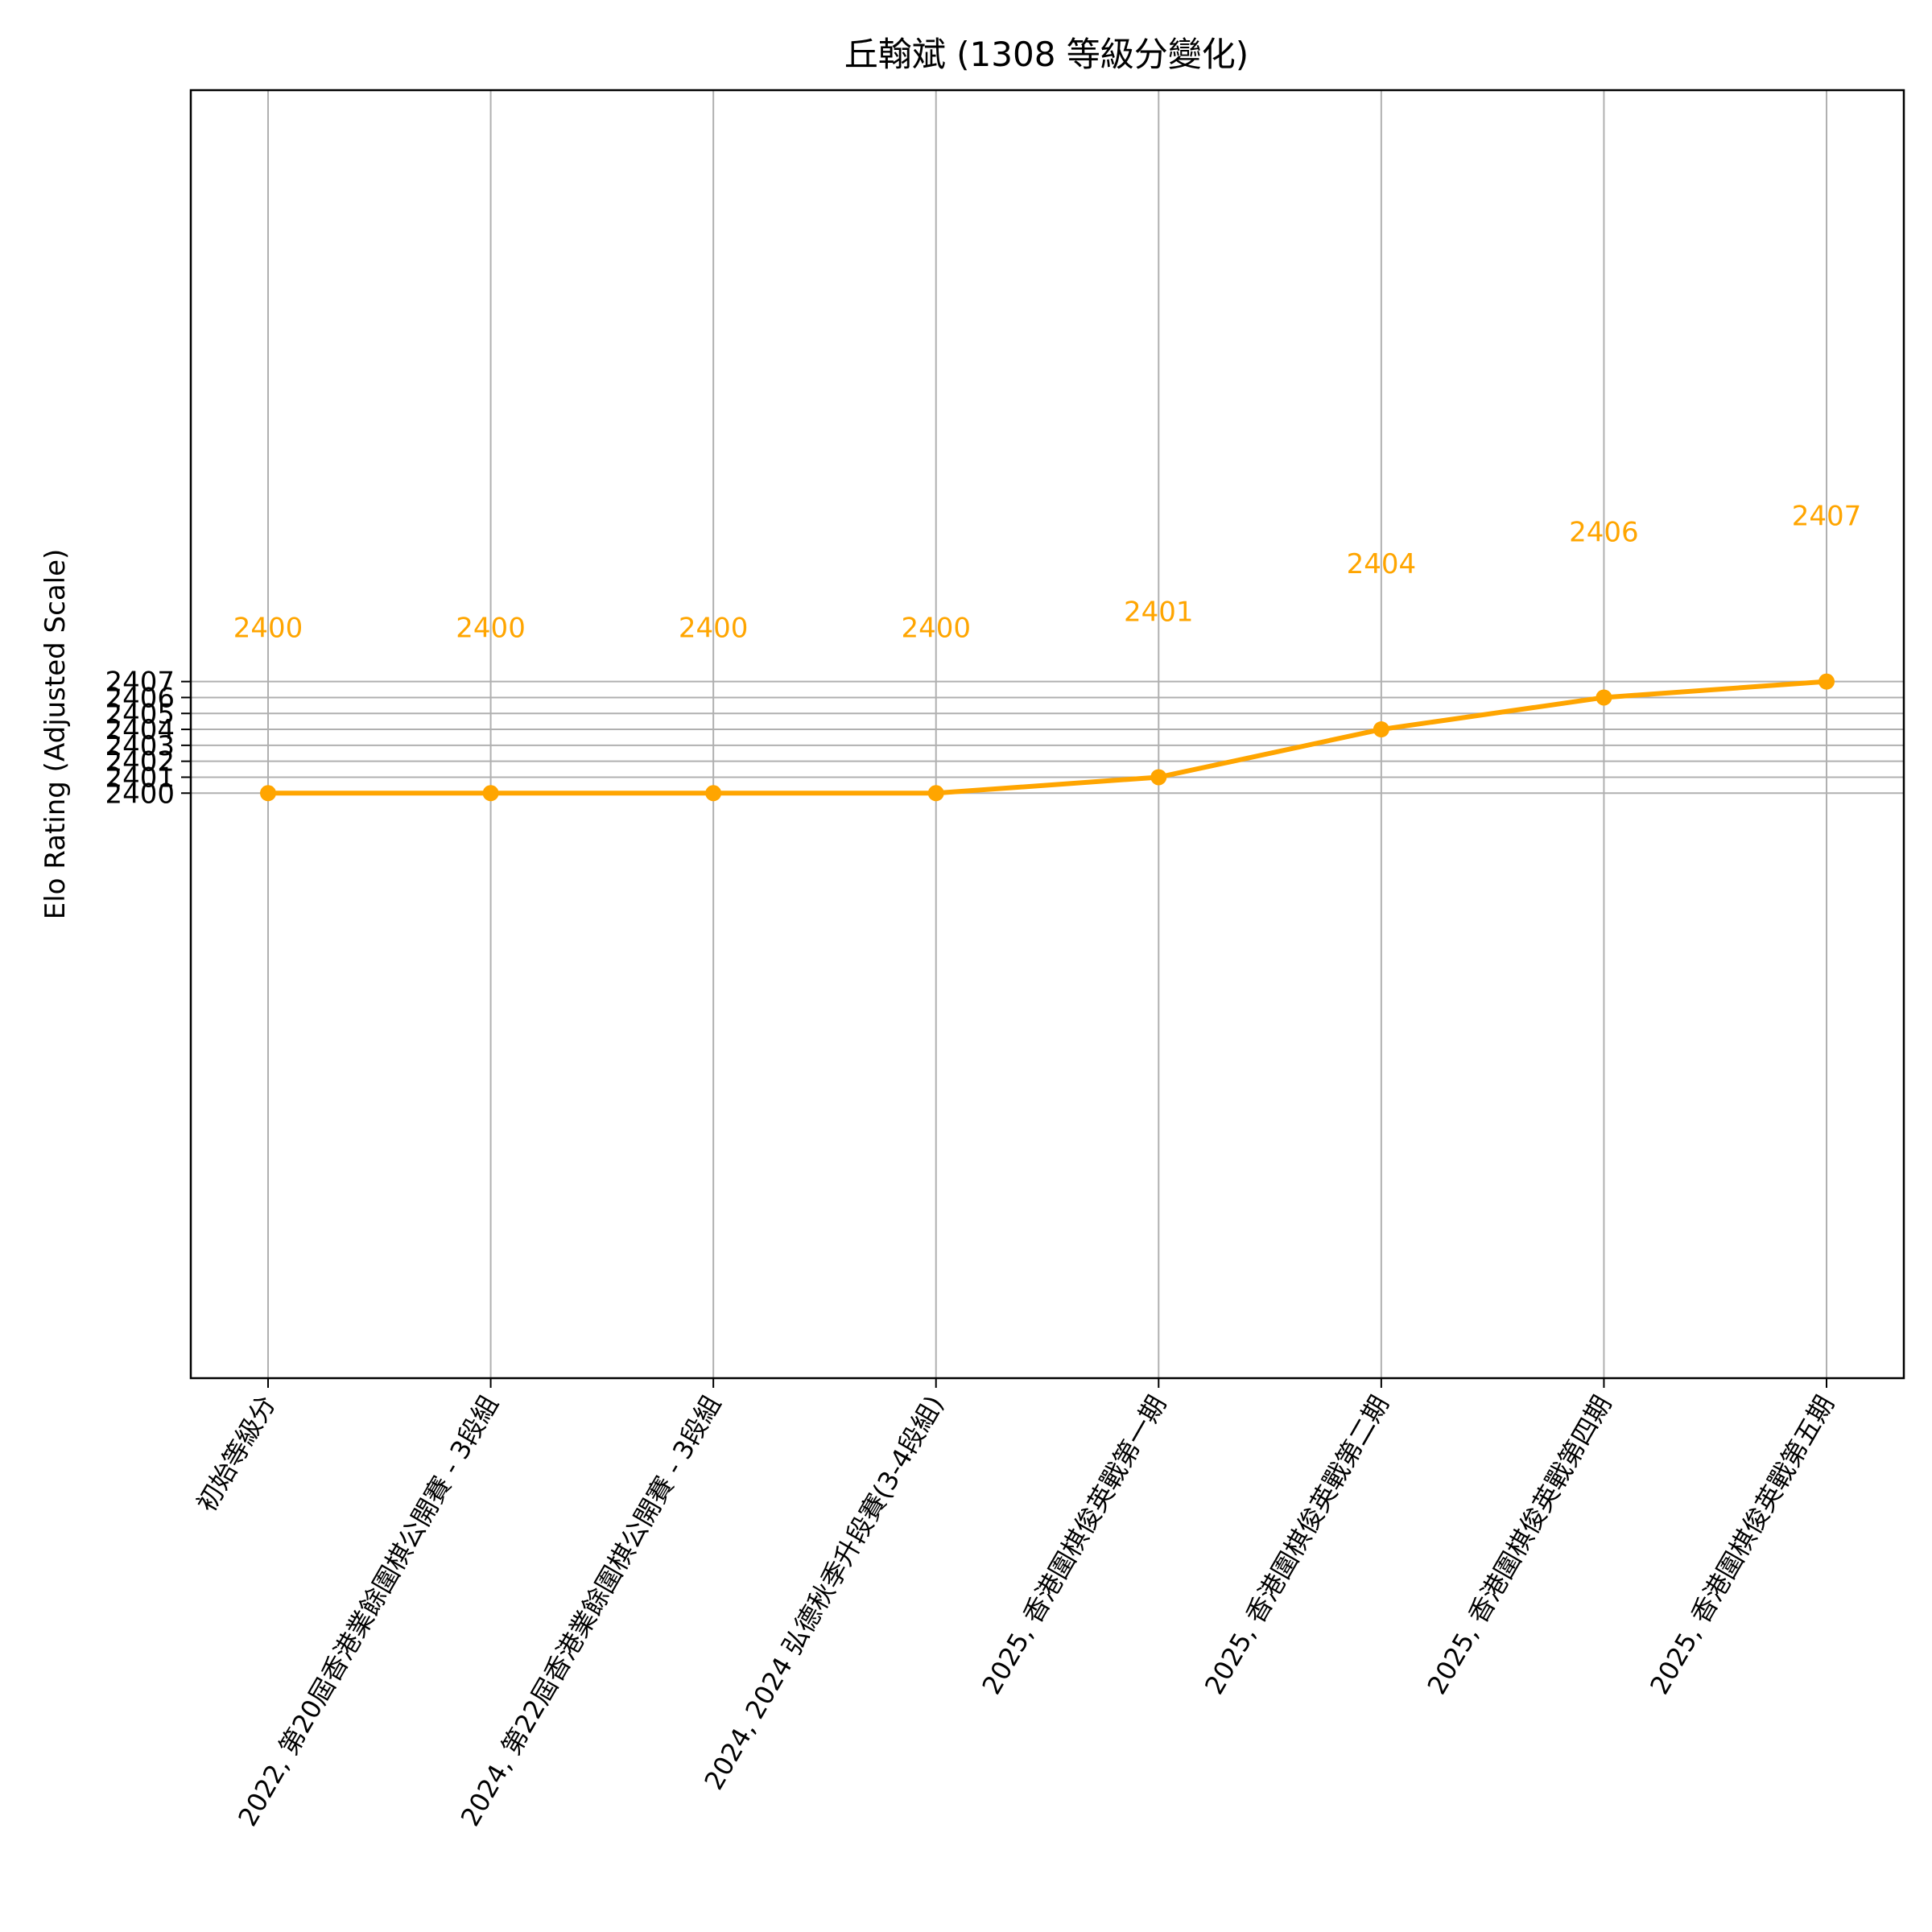  Describe the element at coordinates (1604, 532) in the screenshot. I see `data-label: 2406` at that location.